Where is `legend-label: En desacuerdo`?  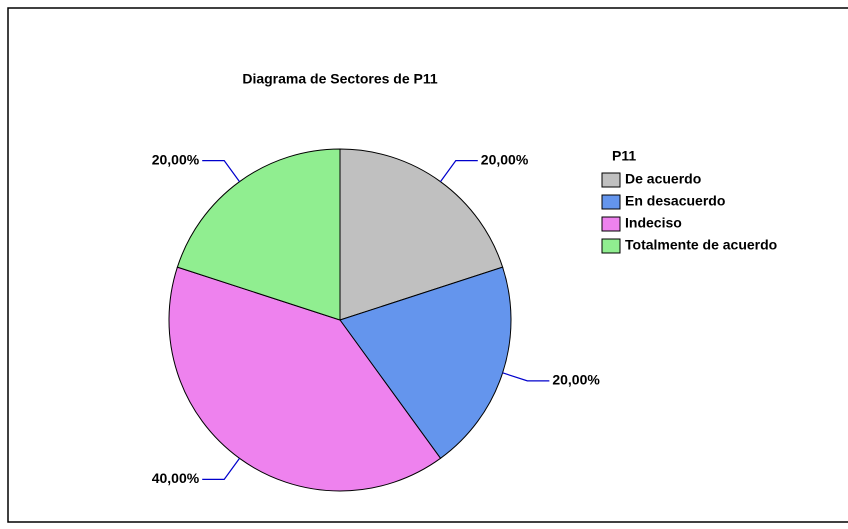 legend-label: En desacuerdo is located at coordinates (675, 201).